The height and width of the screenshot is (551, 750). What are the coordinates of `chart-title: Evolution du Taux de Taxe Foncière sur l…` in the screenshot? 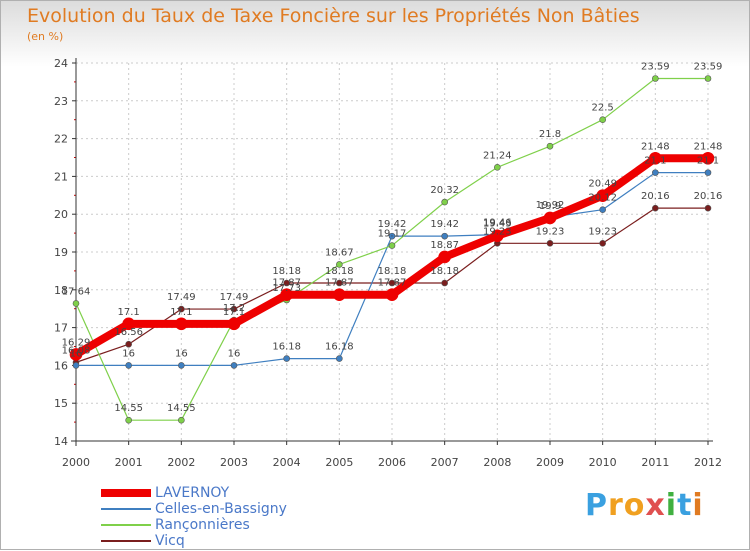 It's located at (333, 16).